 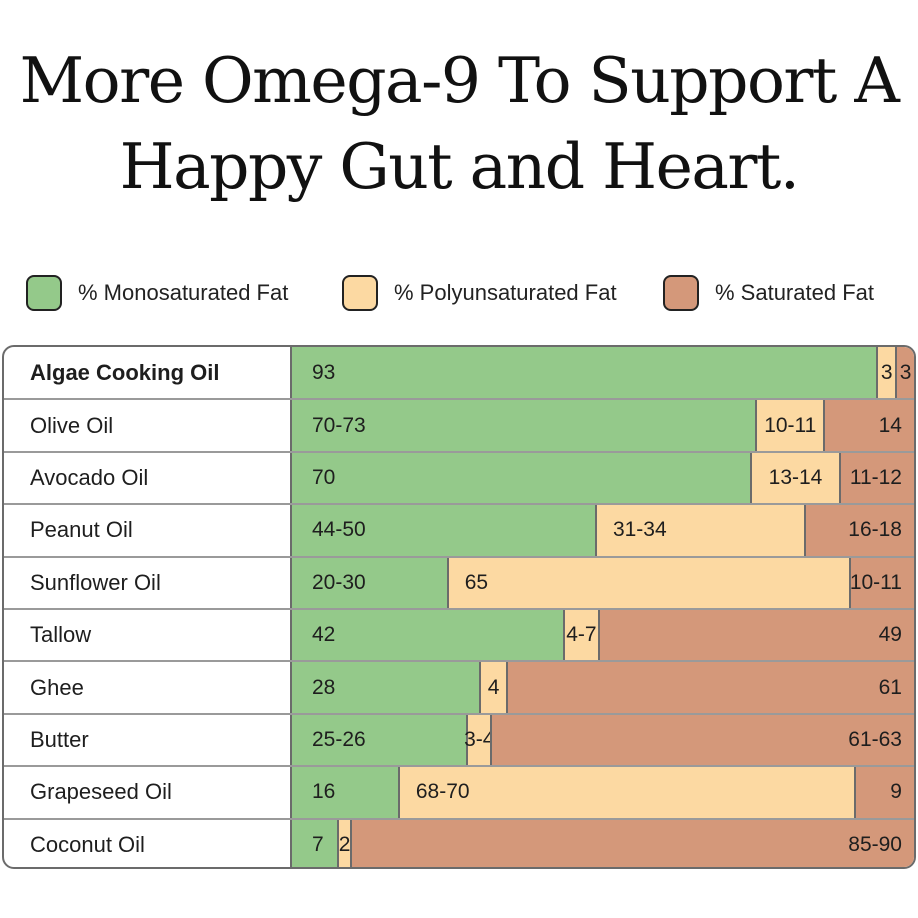 What do you see at coordinates (789, 425) in the screenshot?
I see `bar-segment-poly: 10-11` at bounding box center [789, 425].